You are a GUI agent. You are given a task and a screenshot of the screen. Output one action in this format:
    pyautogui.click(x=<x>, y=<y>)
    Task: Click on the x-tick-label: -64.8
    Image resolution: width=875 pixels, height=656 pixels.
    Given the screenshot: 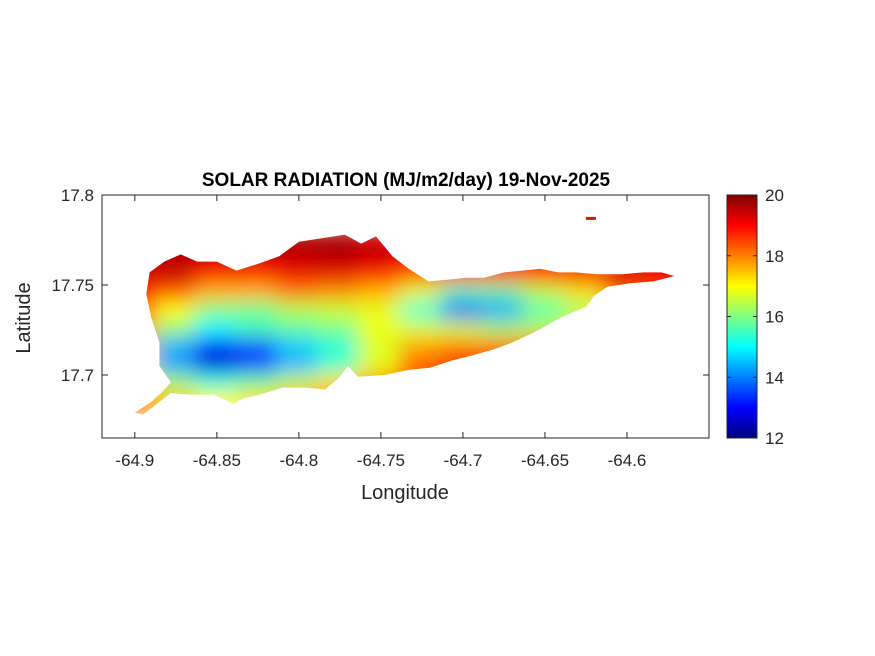 What is the action you would take?
    pyautogui.click(x=298, y=460)
    